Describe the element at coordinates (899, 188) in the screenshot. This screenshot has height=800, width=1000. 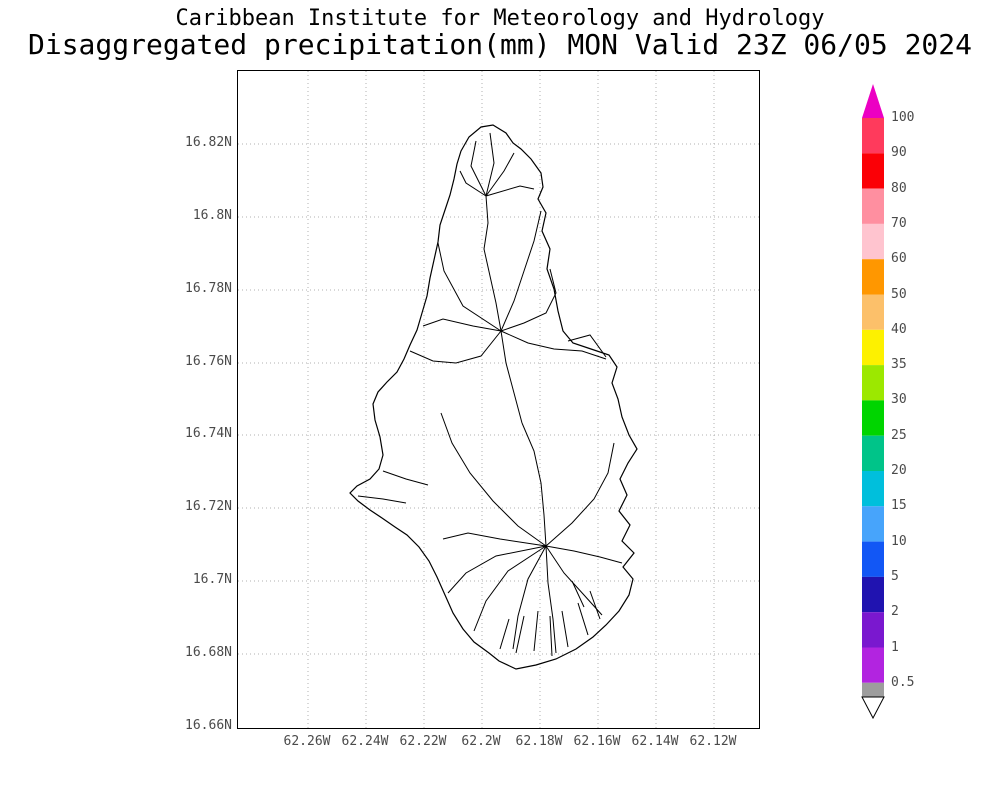
I see `colorbar-label: 80` at that location.